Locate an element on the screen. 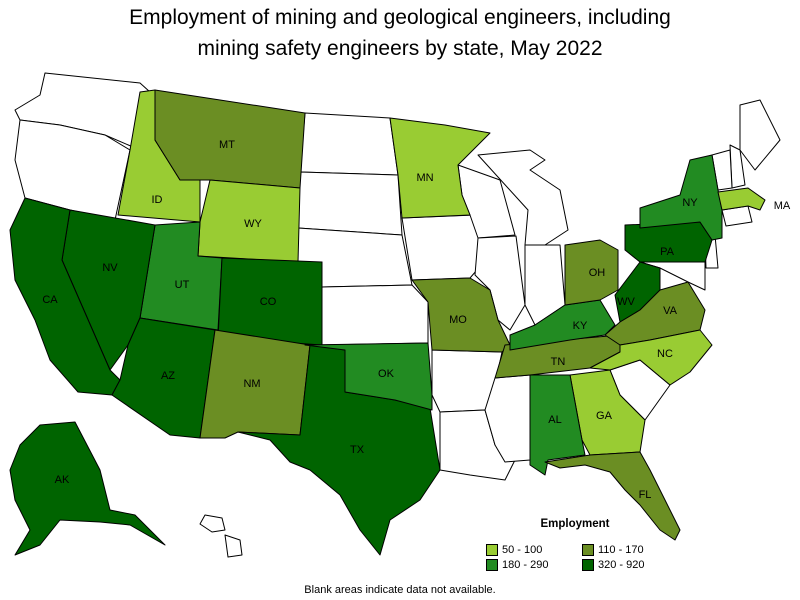 This screenshot has height=600, width=800. state-HI is located at coordinates (212, 523).